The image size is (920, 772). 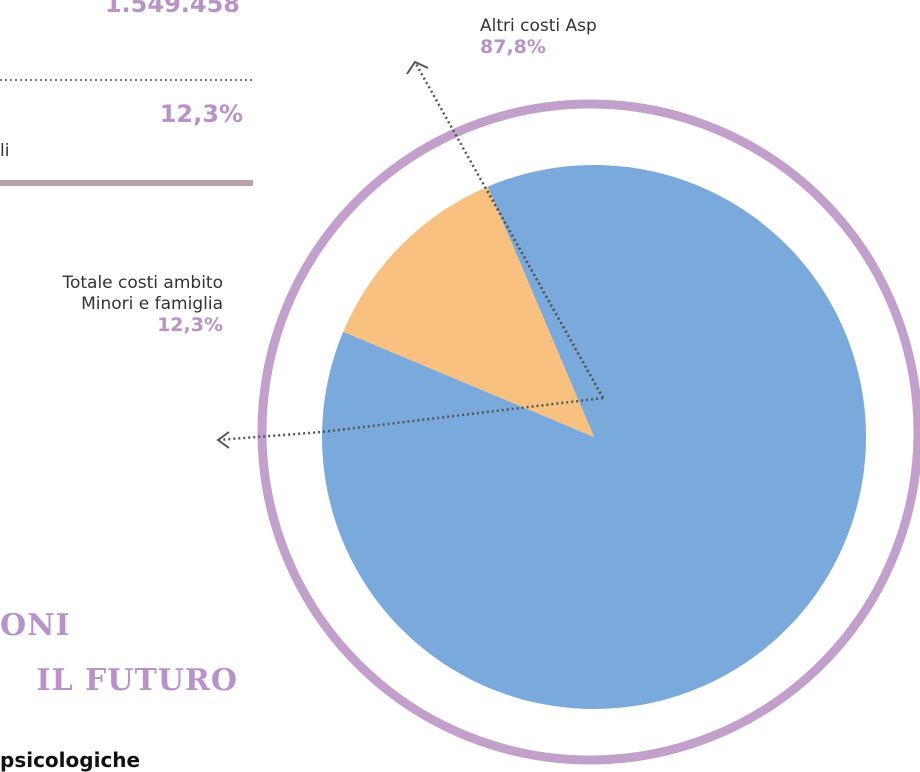 I want to click on value-label: 87,8%, so click(x=513, y=47).